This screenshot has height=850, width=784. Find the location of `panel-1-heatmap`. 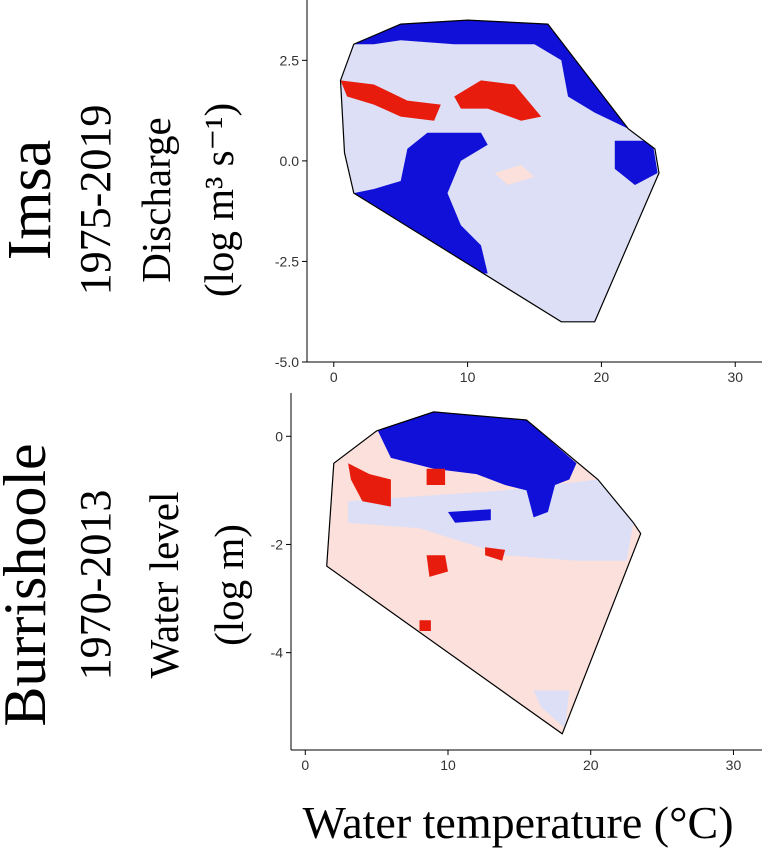

panel-1-heatmap is located at coordinates (499, 171).